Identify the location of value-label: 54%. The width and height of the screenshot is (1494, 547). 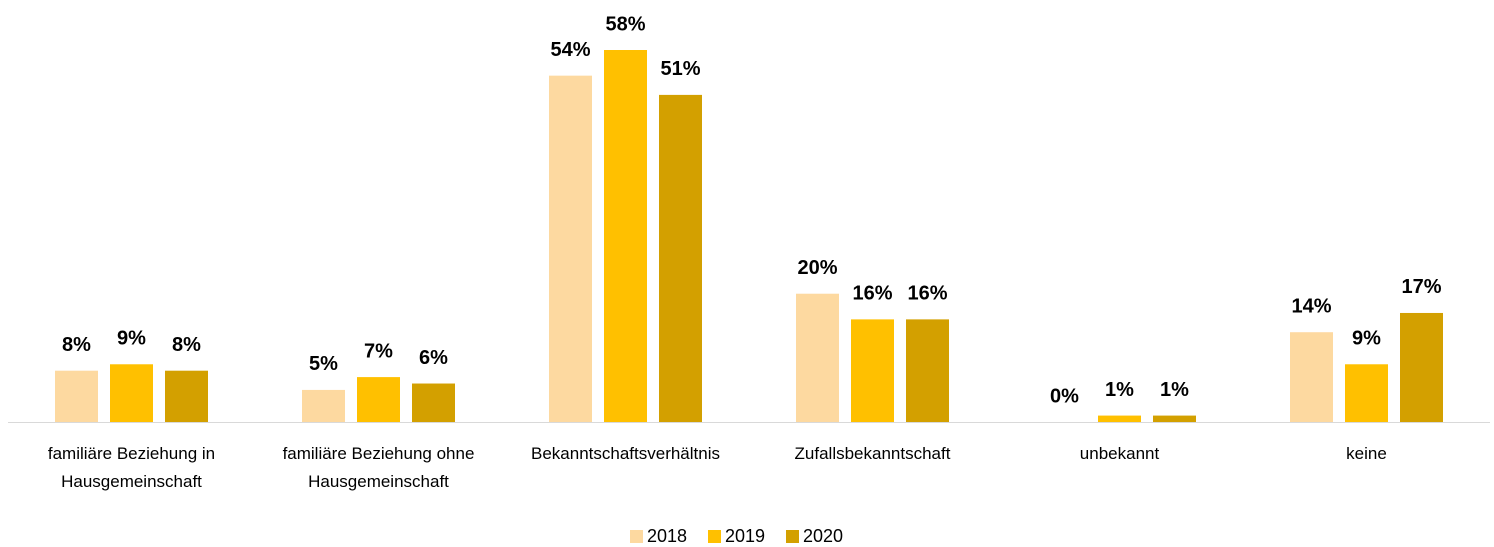
(570, 50).